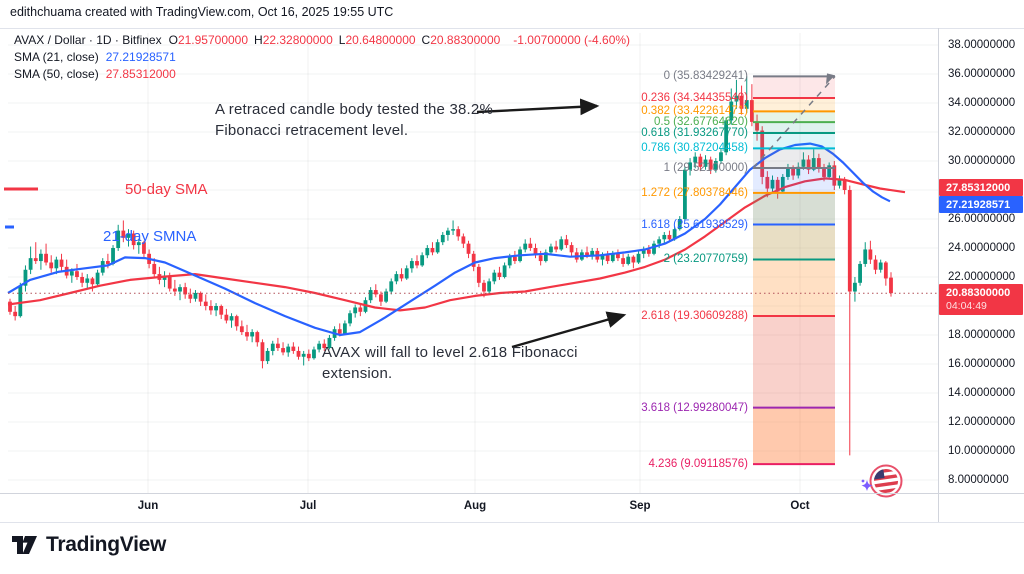 This screenshot has height=574, width=1024. I want to click on symbol-title: AVAX / Dollar · 1D · Bitfinex, so click(88, 40).